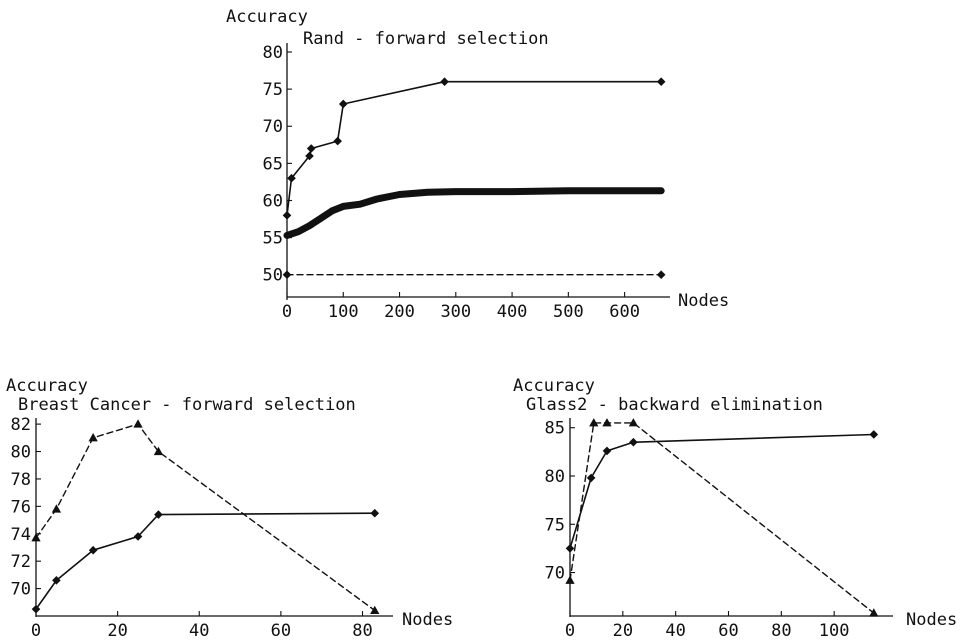  What do you see at coordinates (21, 535) in the screenshot?
I see `y-tick-label: 74` at bounding box center [21, 535].